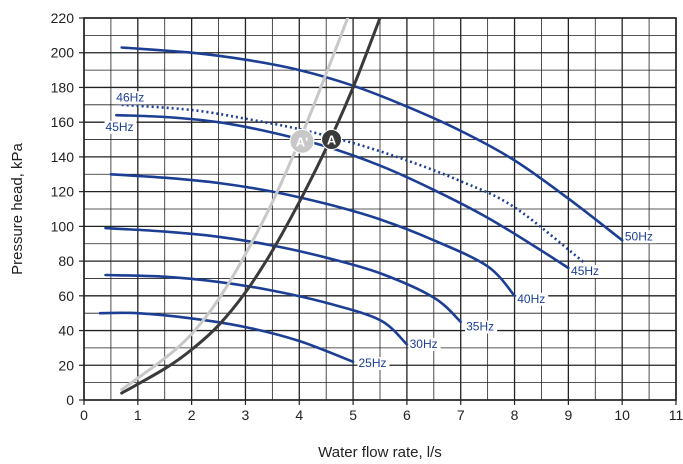 This screenshot has height=464, width=683. I want to click on y-tick-label: 180, so click(63, 87).